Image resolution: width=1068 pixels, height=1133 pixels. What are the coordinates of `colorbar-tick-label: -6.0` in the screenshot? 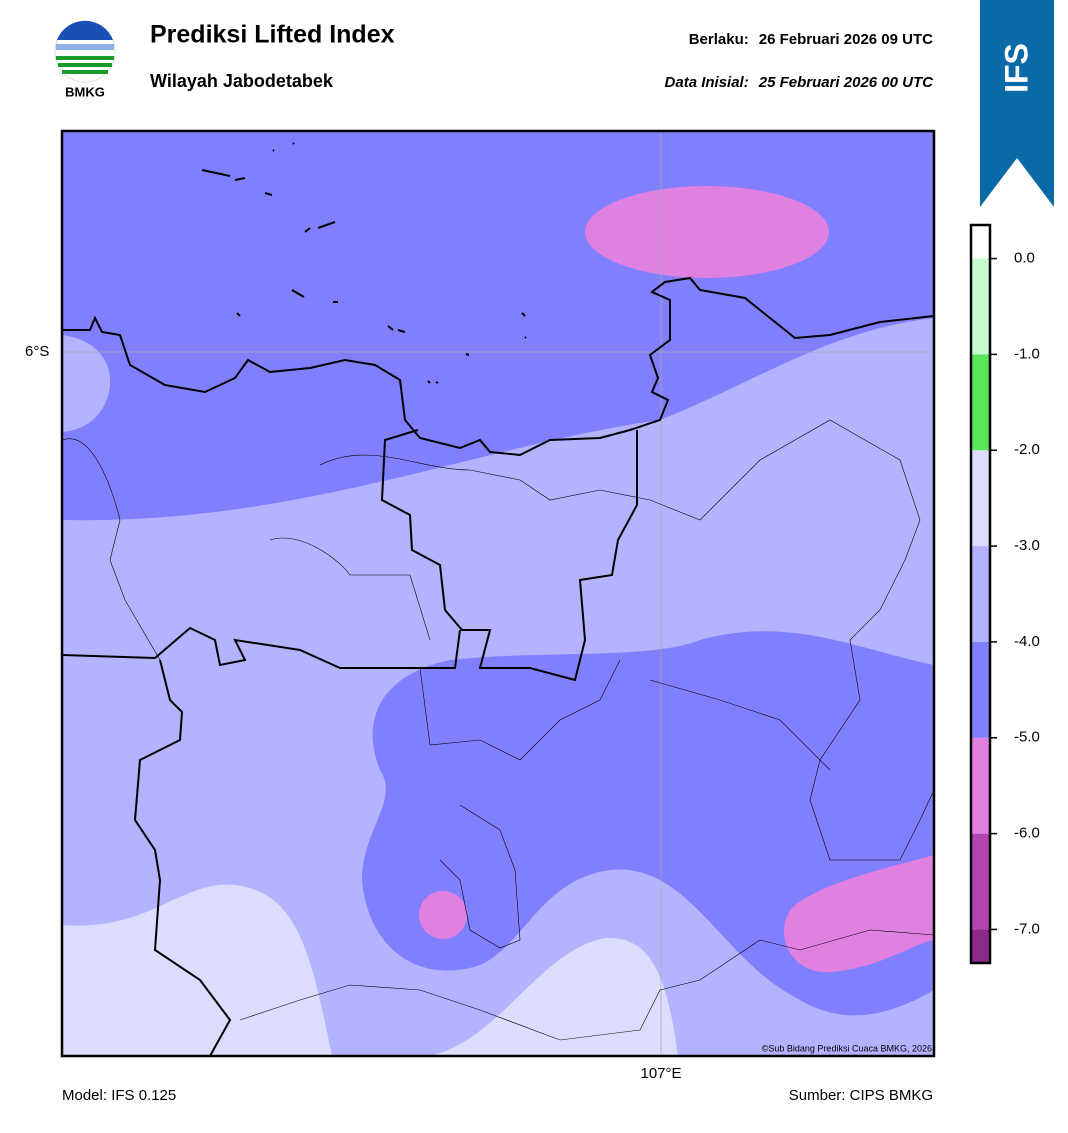 It's located at (1027, 833).